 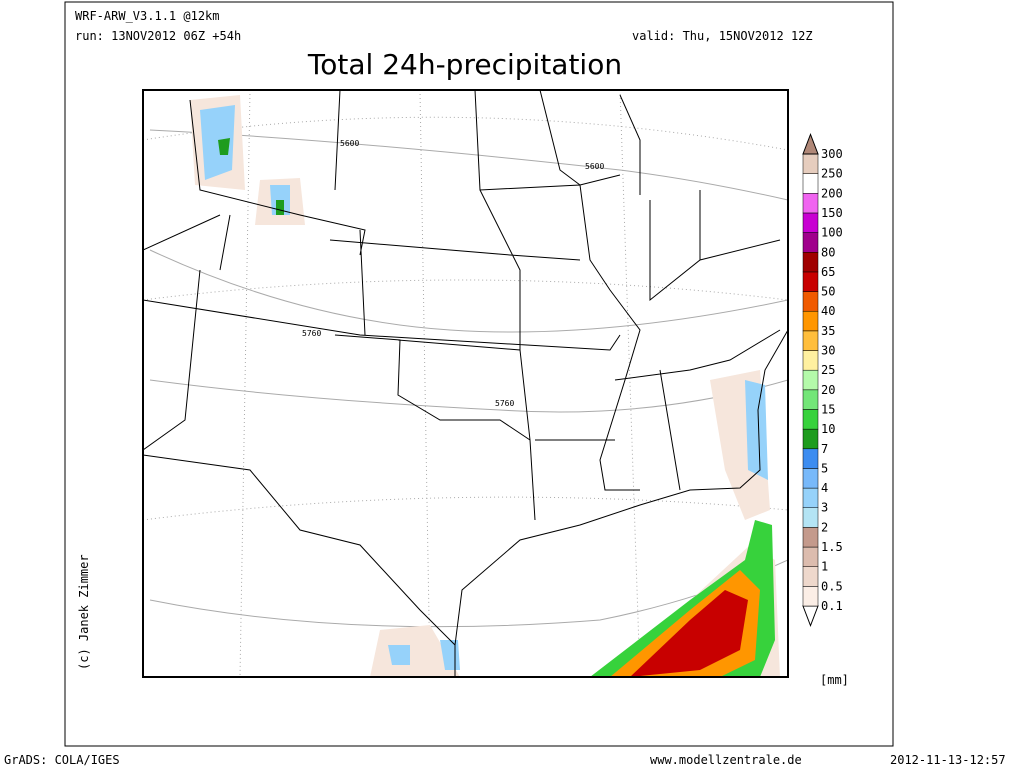 I want to click on colorbar-label: 35, so click(x=828, y=331).